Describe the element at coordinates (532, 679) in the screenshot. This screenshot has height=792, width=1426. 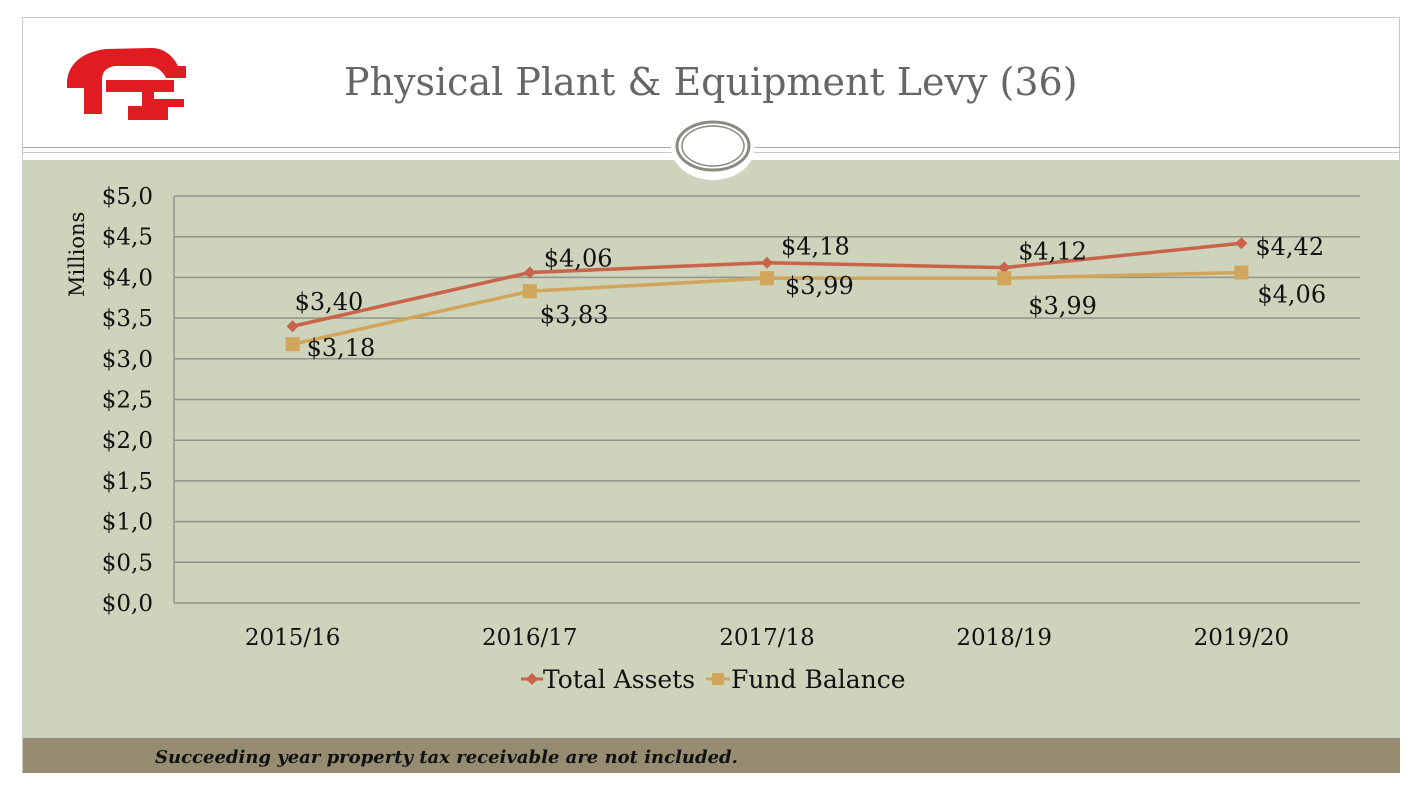
I see `legend-marker-total-assets` at that location.